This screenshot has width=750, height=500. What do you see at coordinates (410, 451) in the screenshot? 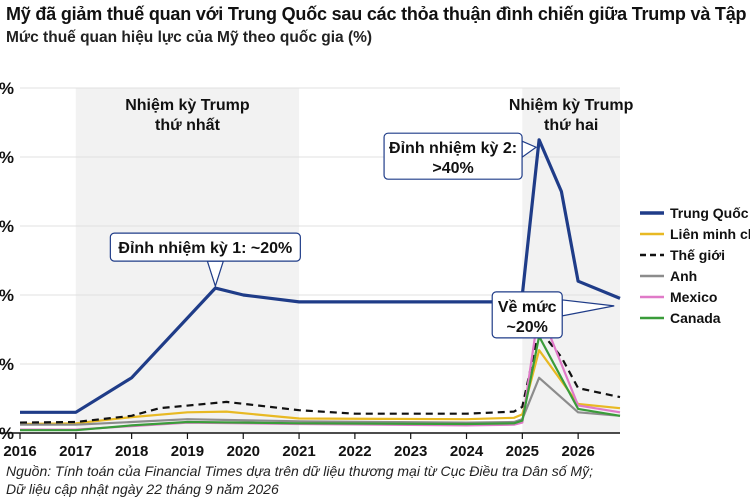
I see `x-tick-label: 2023` at bounding box center [410, 451].